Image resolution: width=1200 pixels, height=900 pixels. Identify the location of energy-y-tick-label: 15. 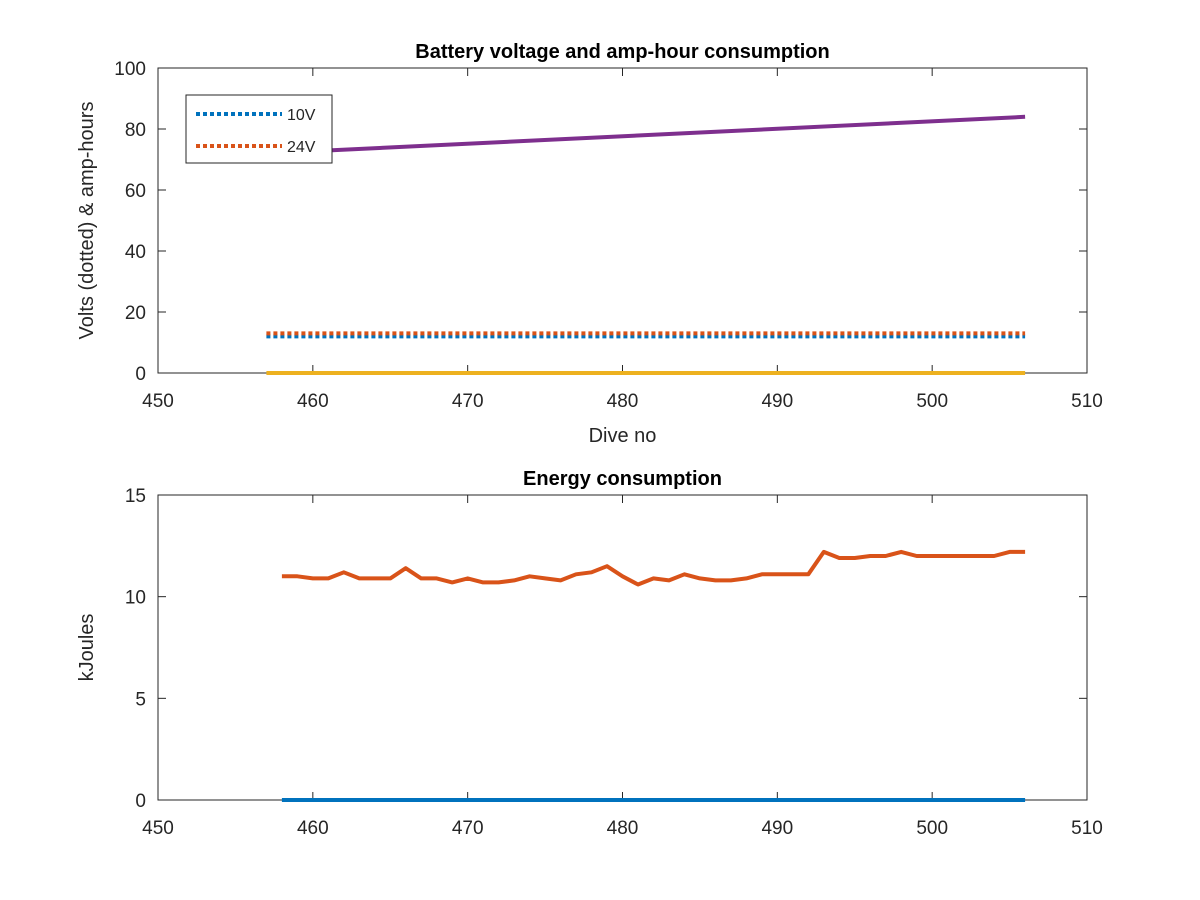
(135, 496).